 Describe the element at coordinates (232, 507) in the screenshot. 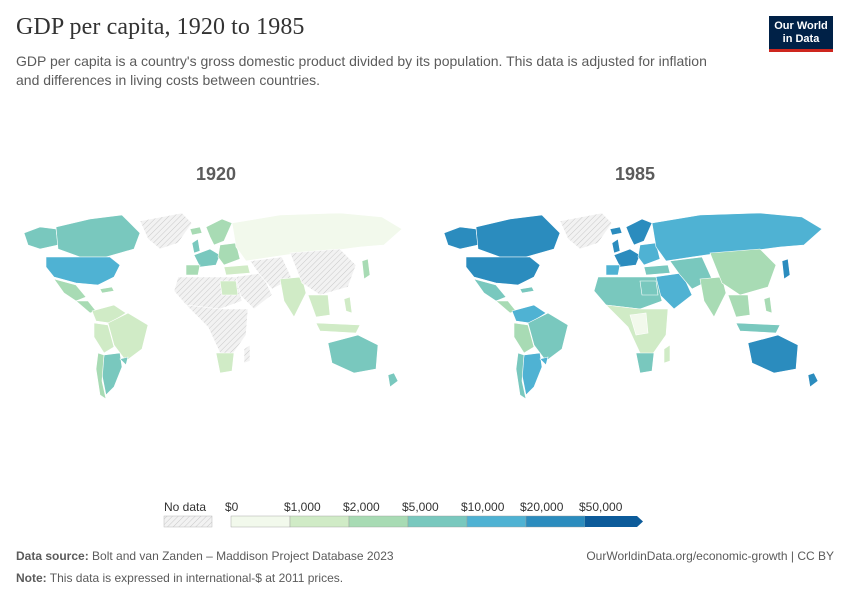

I see `legend-tick-label: $0` at that location.